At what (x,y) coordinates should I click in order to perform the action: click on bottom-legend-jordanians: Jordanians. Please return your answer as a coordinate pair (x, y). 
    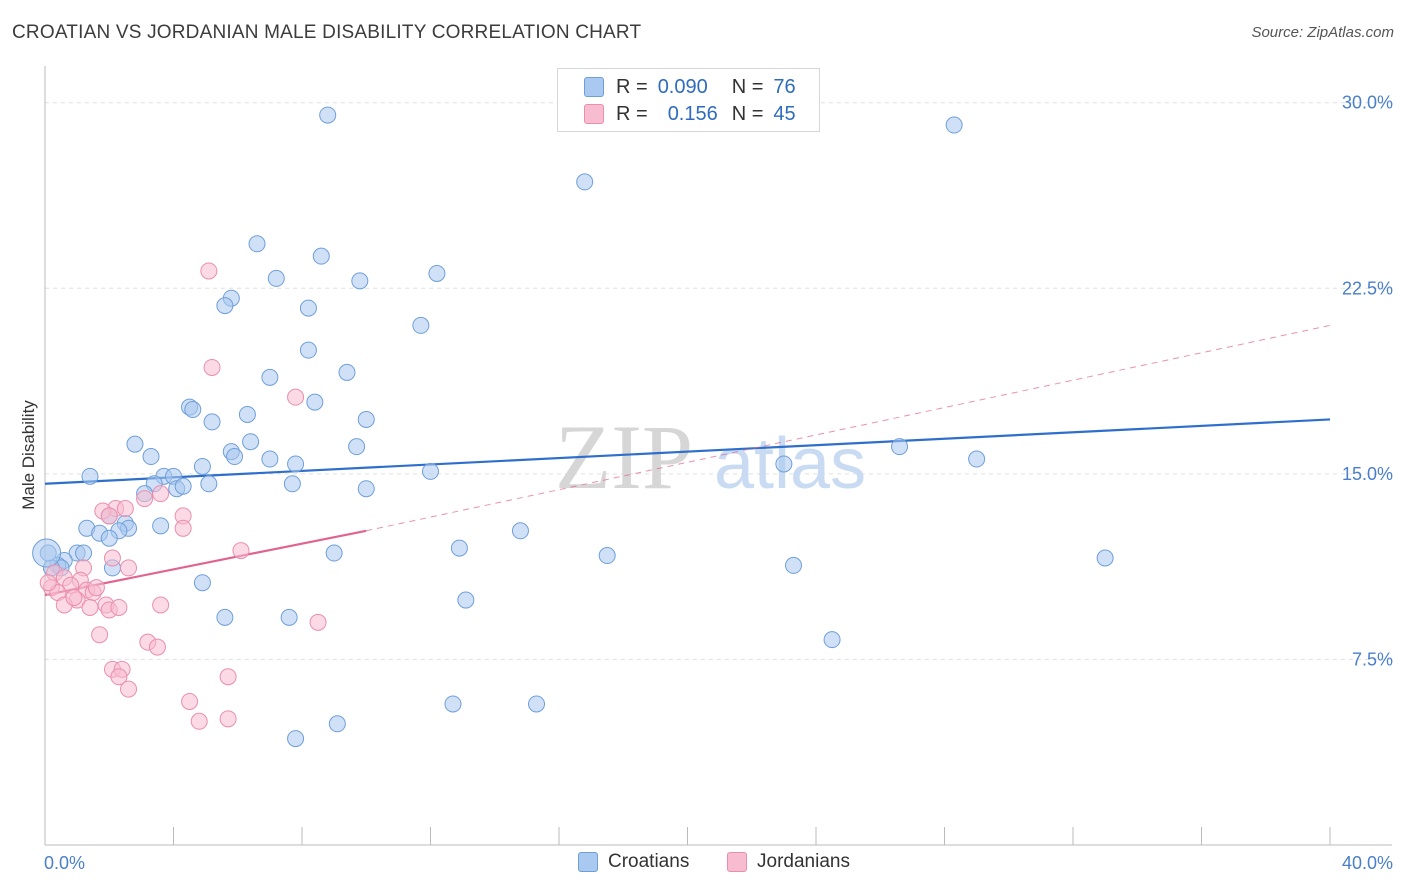
    Looking at the image, I should click on (788, 862).